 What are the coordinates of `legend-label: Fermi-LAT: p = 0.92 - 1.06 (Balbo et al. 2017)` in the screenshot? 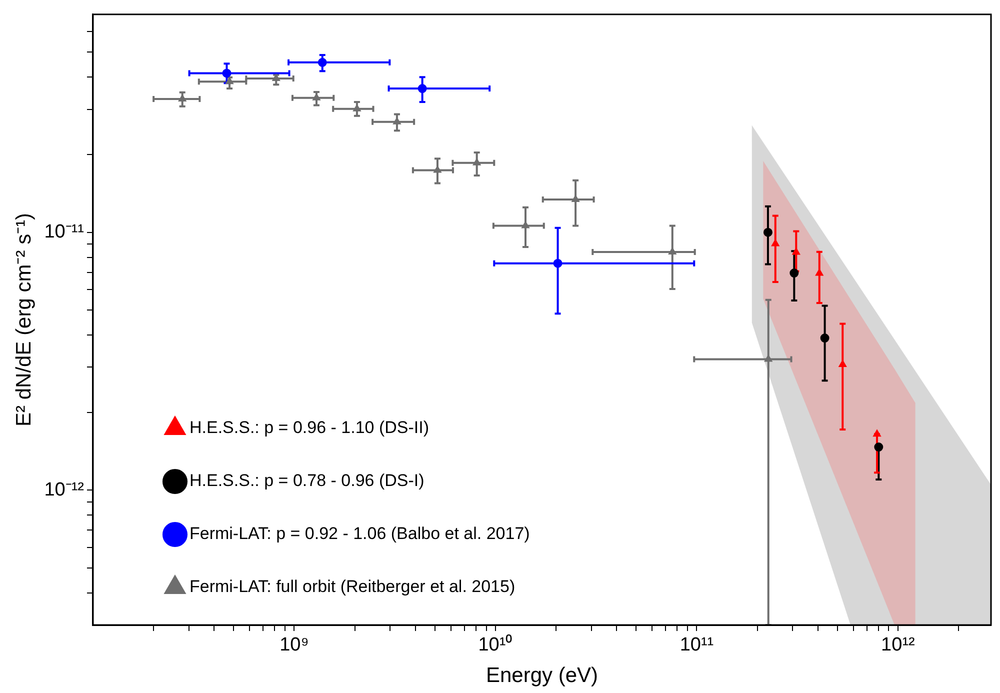 It's located at (359, 534).